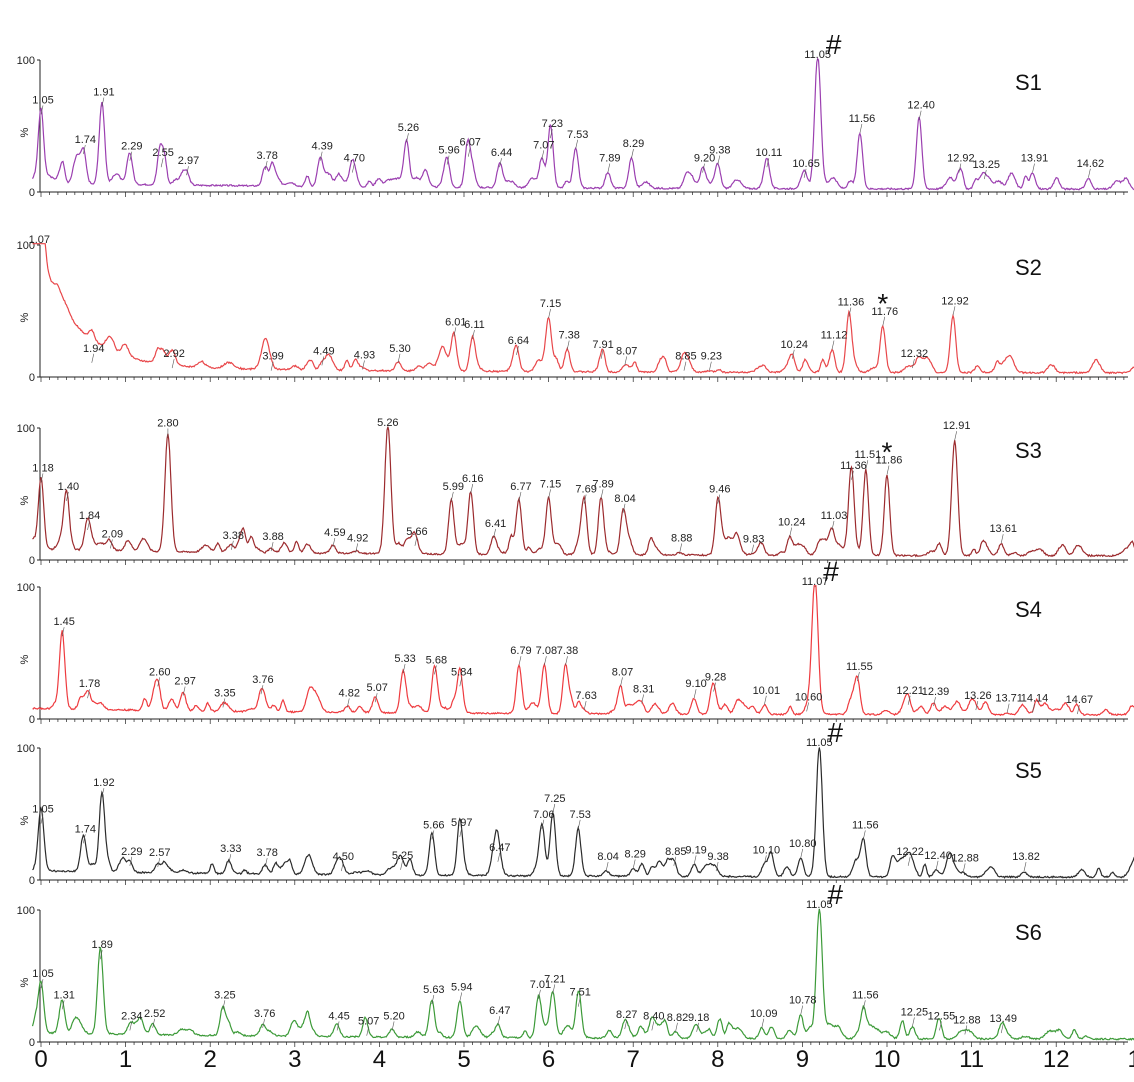 This screenshot has height=1082, width=1134. What do you see at coordinates (501, 153) in the screenshot?
I see `peak-label: 6.44` at bounding box center [501, 153].